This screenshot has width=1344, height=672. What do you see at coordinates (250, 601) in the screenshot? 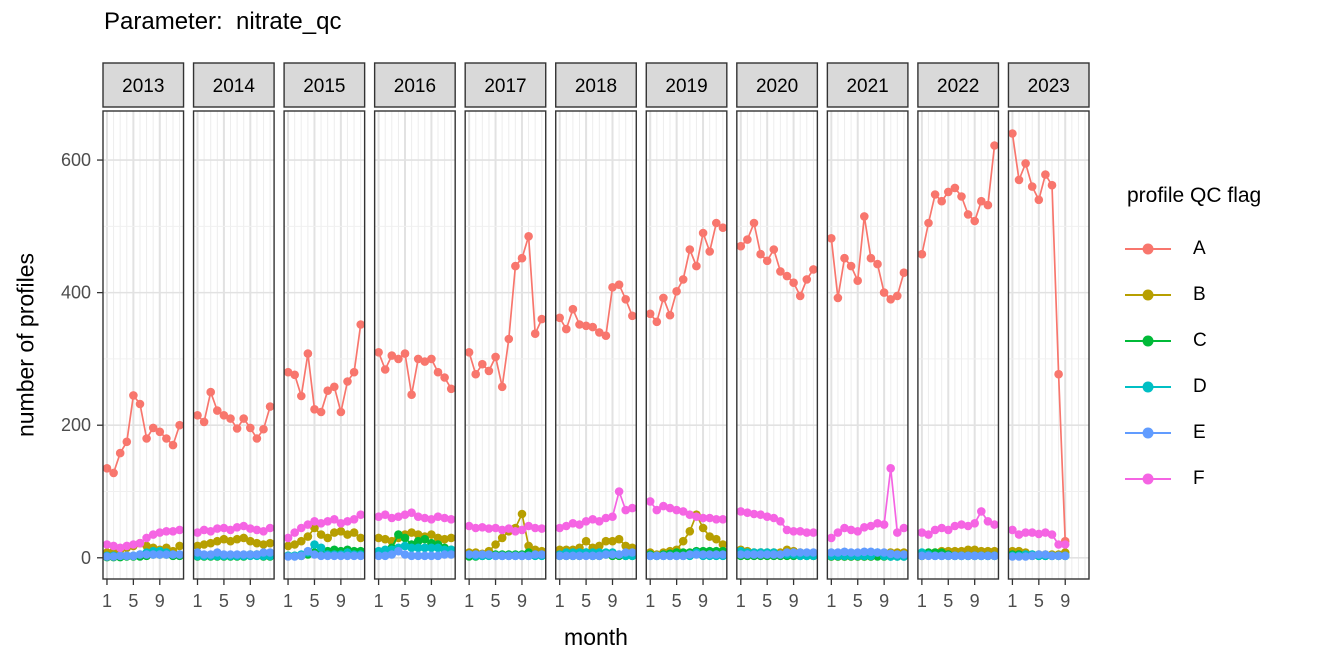
I see `x-tick-label: 9` at bounding box center [250, 601].